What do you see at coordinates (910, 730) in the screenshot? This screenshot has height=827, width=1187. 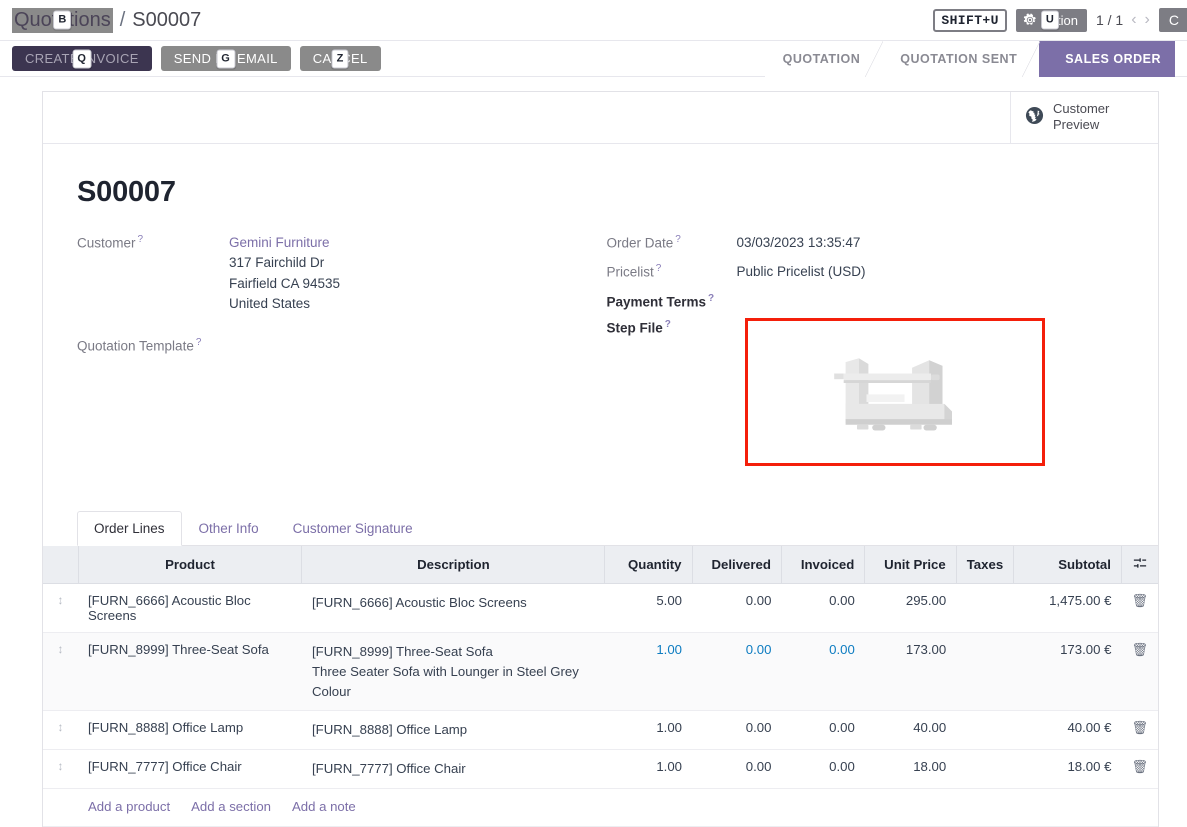 I see `cell-unit-price: 40.00` at bounding box center [910, 730].